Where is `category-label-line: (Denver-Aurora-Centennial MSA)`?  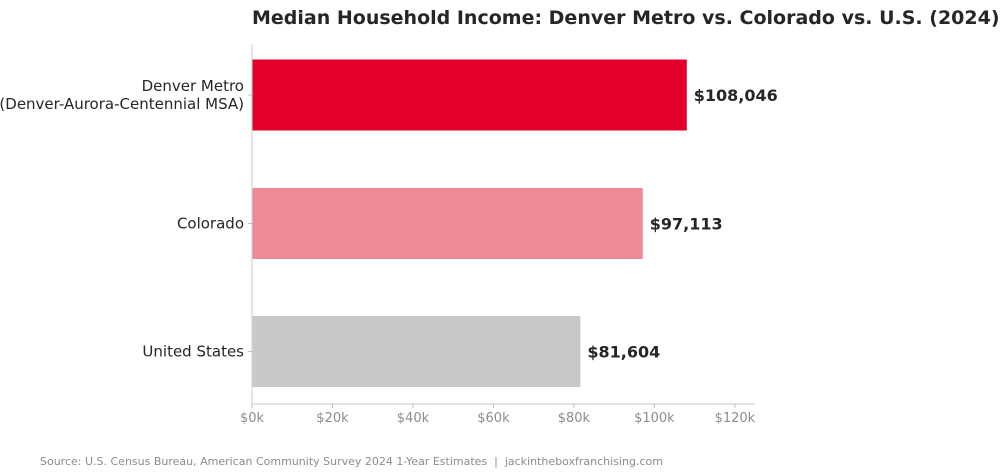
category-label-line: (Denver-Aurora-Centennial MSA) is located at coordinates (122, 104).